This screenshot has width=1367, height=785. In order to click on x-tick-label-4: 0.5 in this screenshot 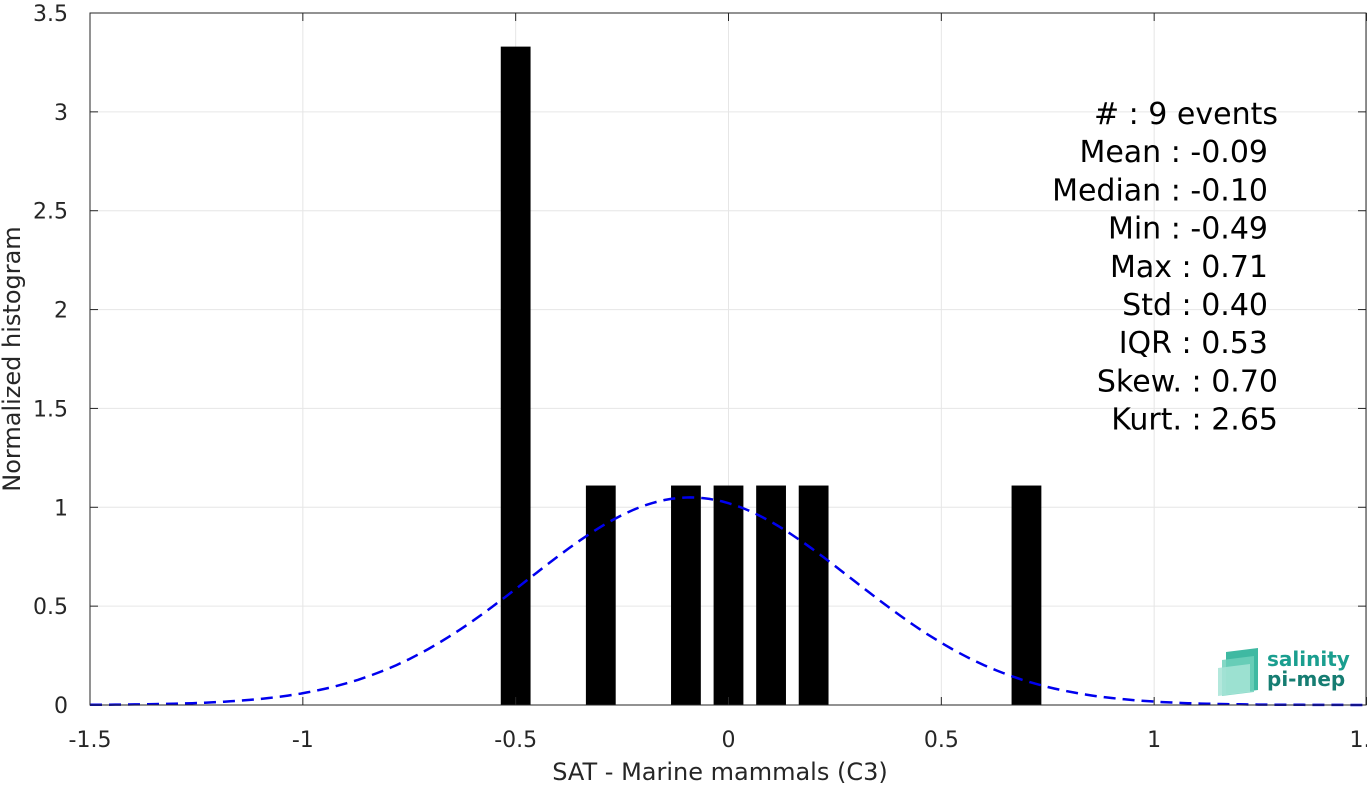, I will do `click(941, 740)`.